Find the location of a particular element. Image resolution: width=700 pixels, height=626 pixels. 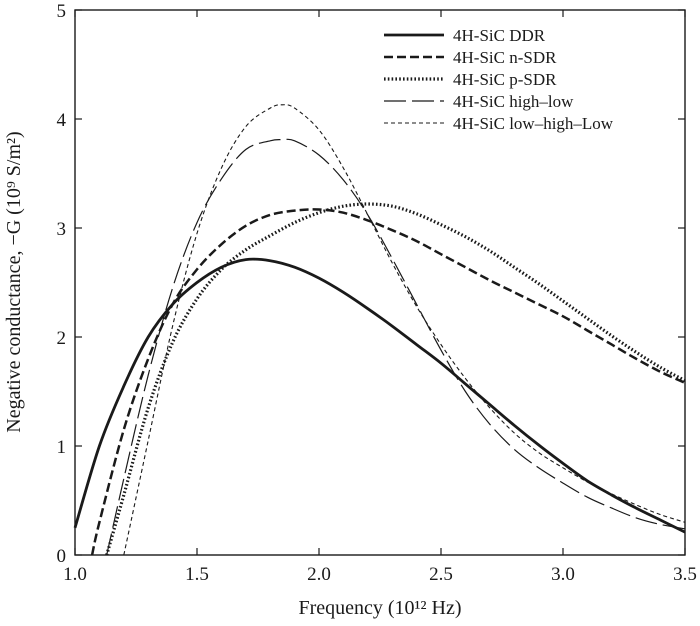

x-tick-label: 2.0 is located at coordinates (319, 574).